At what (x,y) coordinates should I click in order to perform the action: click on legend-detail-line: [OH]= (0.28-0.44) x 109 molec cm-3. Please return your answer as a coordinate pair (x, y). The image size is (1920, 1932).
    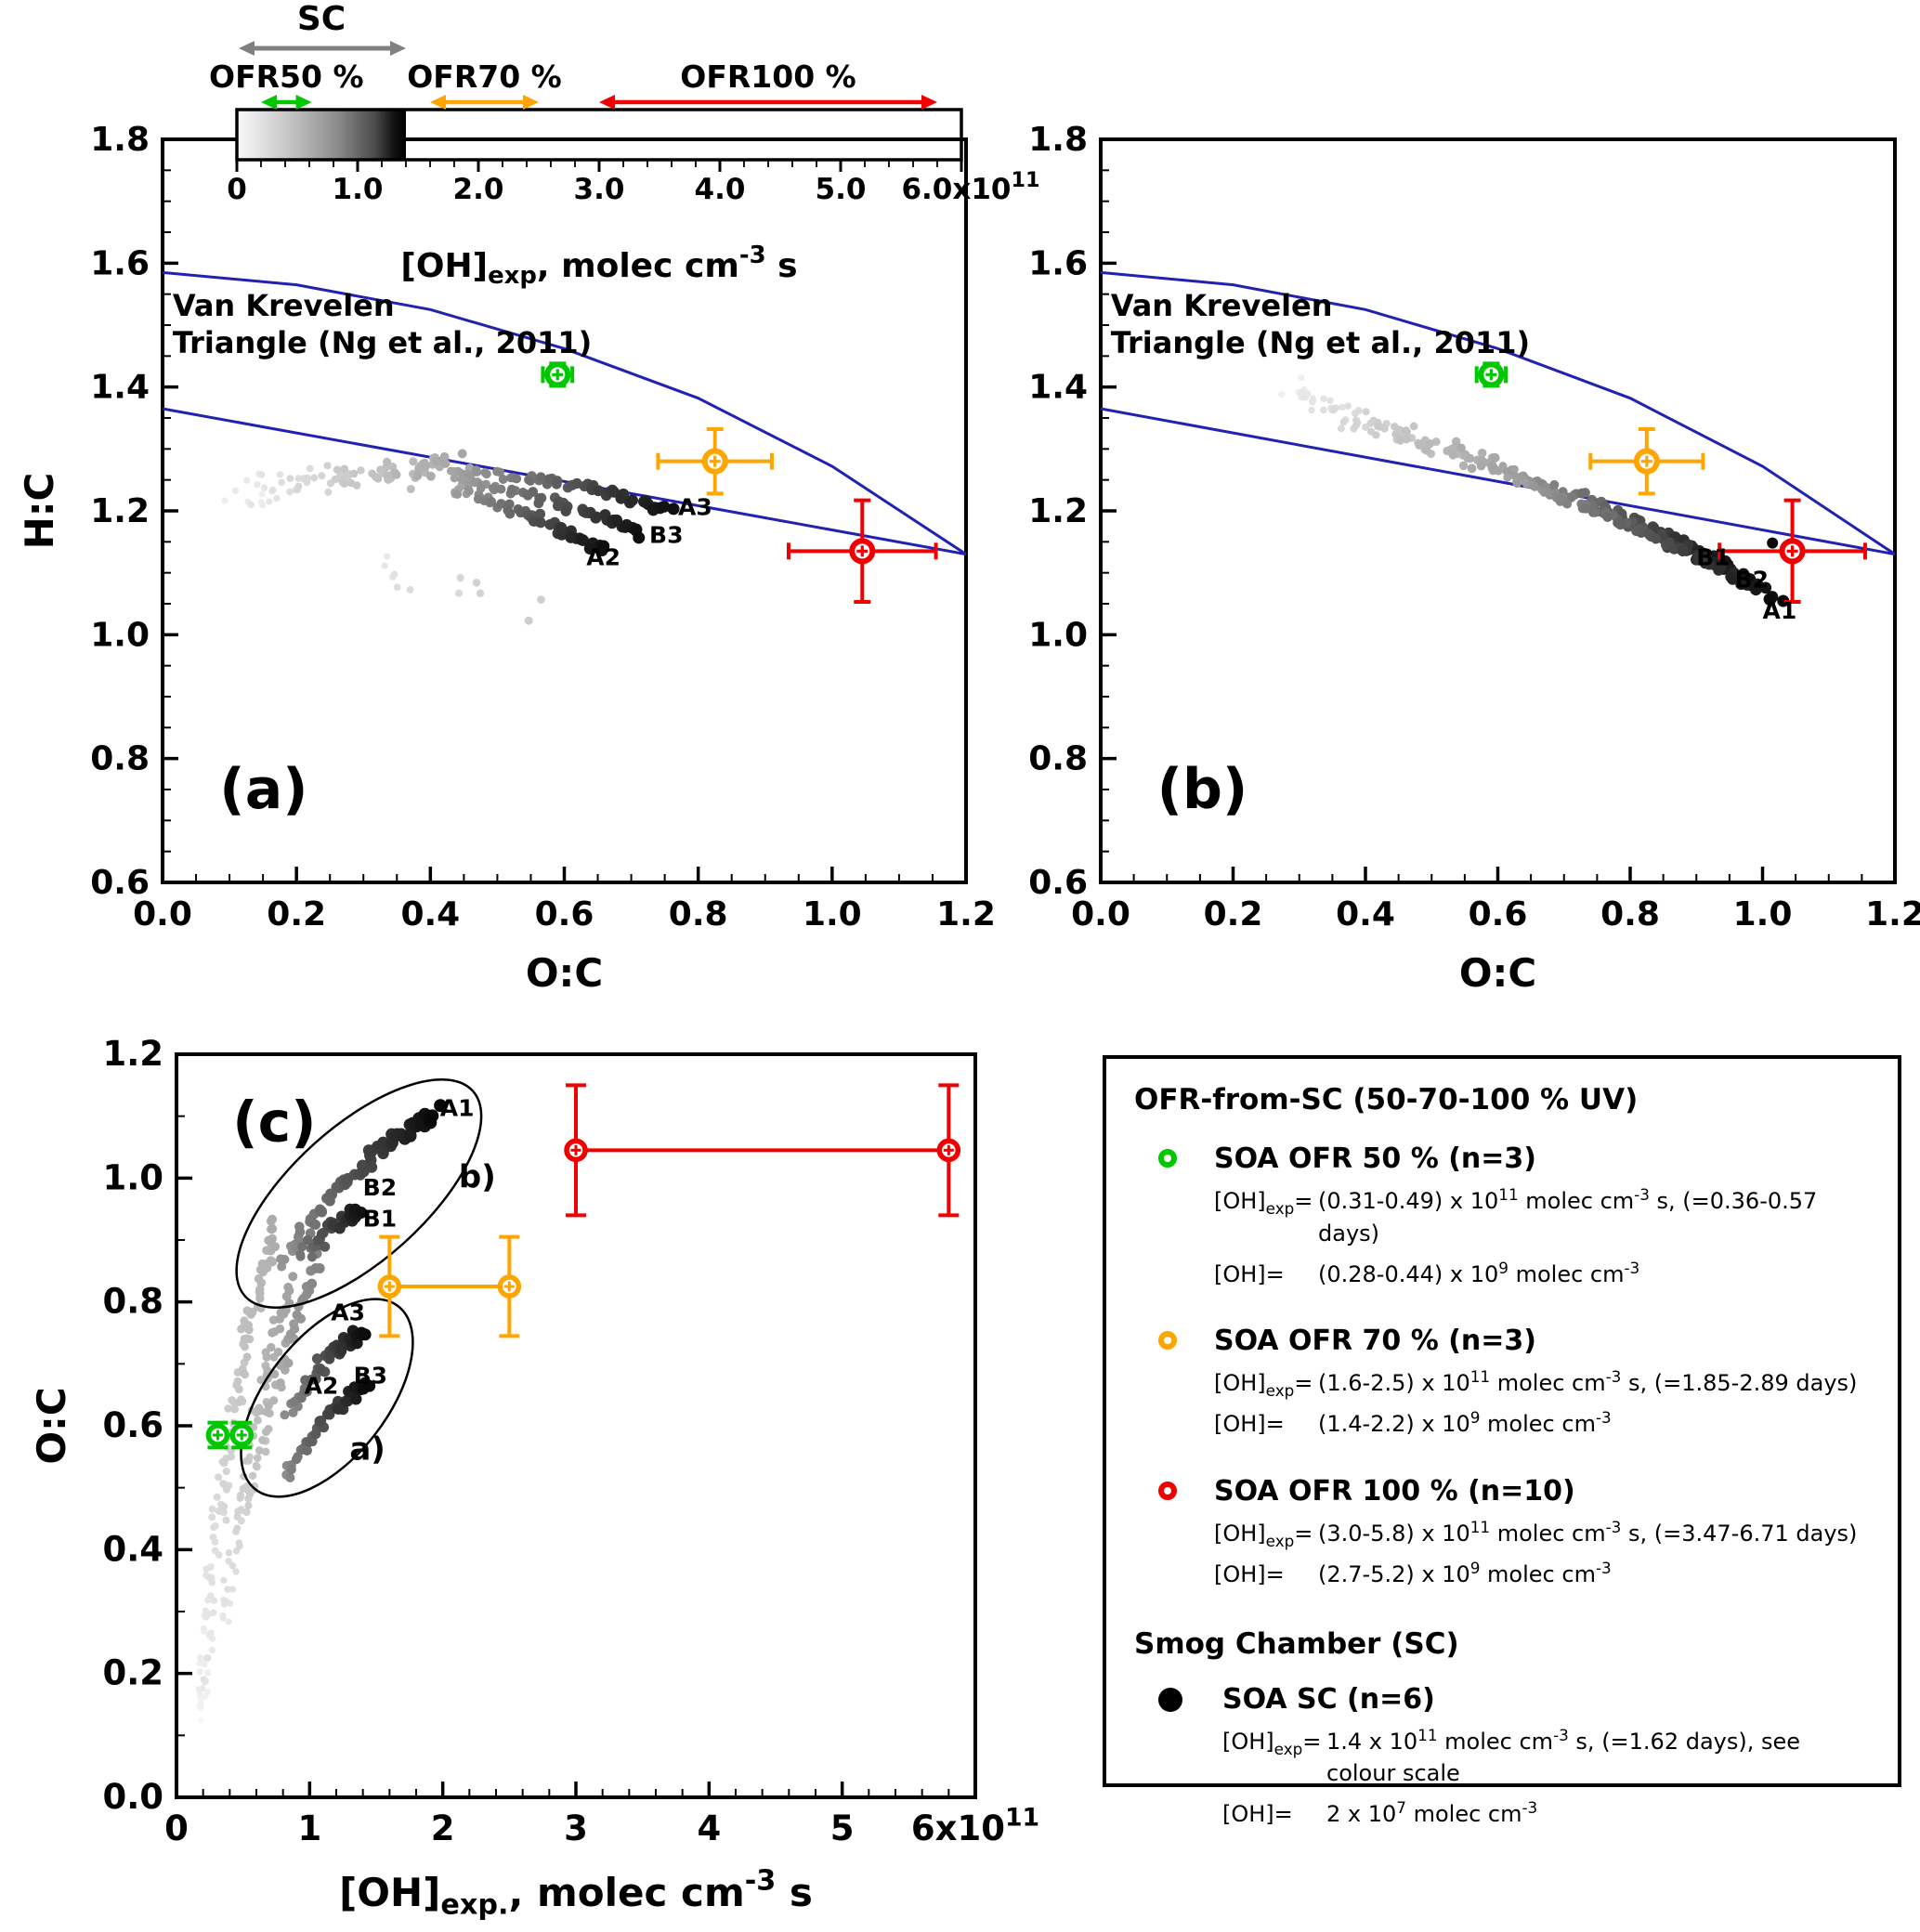
    Looking at the image, I should click on (1544, 1275).